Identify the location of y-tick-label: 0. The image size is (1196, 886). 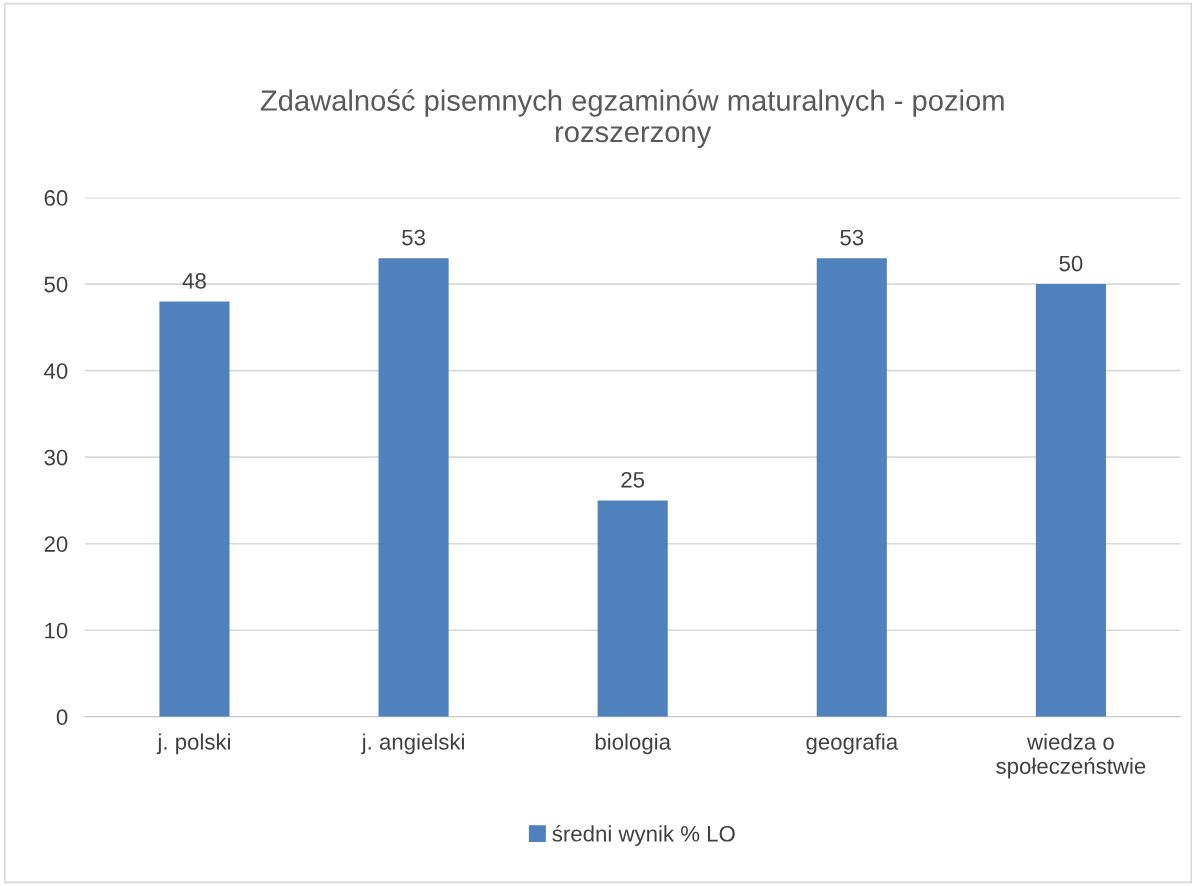
(62, 717).